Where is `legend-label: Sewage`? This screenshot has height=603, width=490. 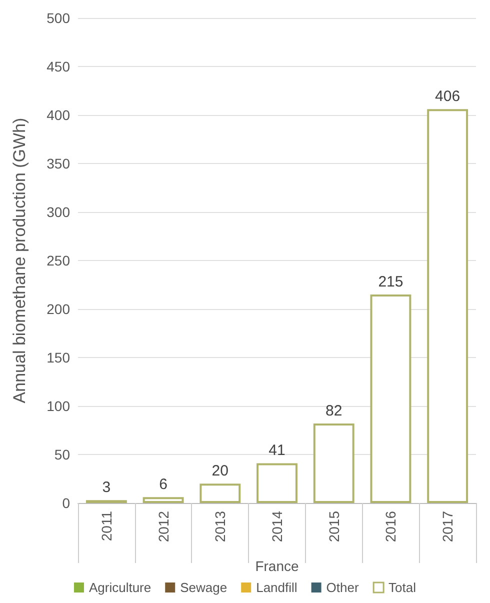
legend-label: Sewage is located at coordinates (204, 587).